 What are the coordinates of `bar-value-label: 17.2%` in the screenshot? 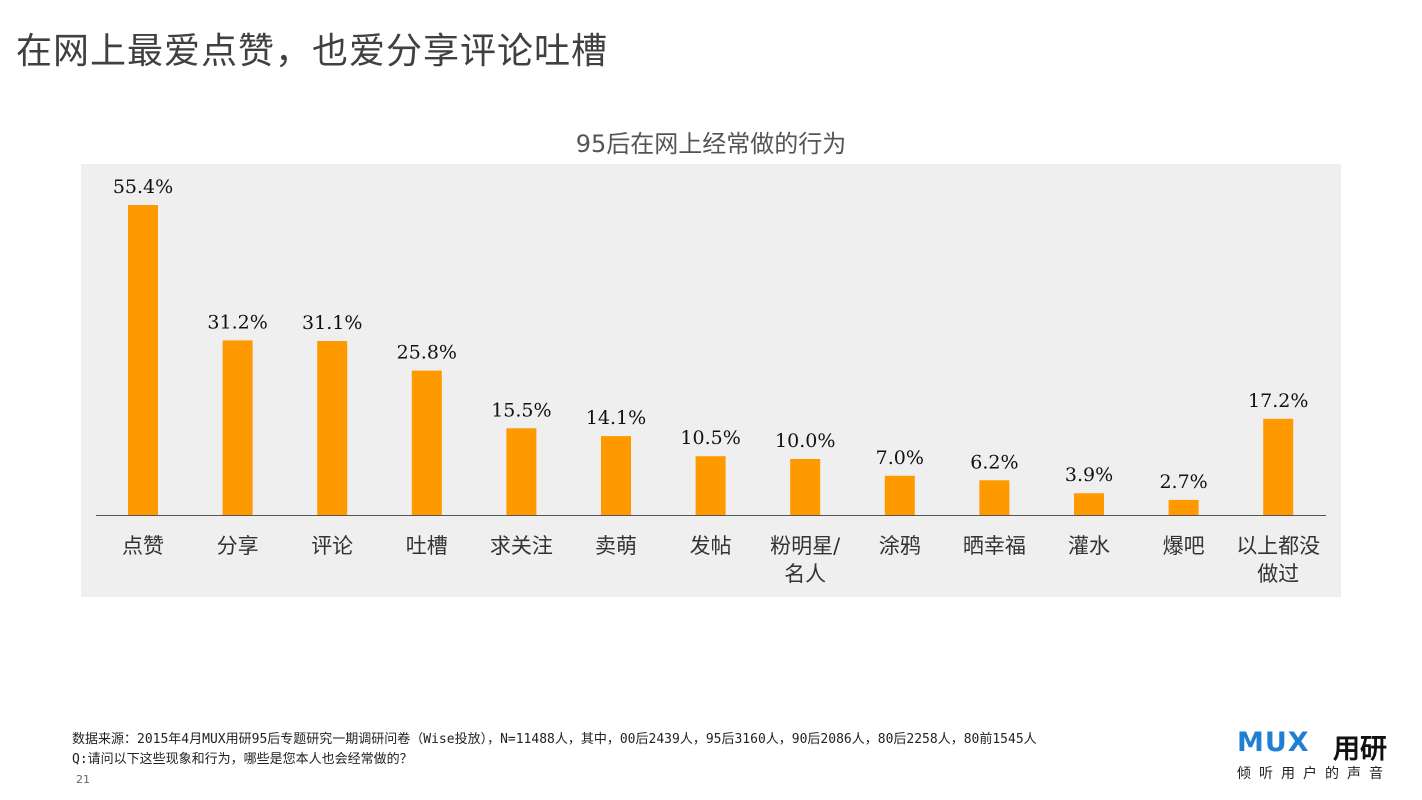 It's located at (1278, 401).